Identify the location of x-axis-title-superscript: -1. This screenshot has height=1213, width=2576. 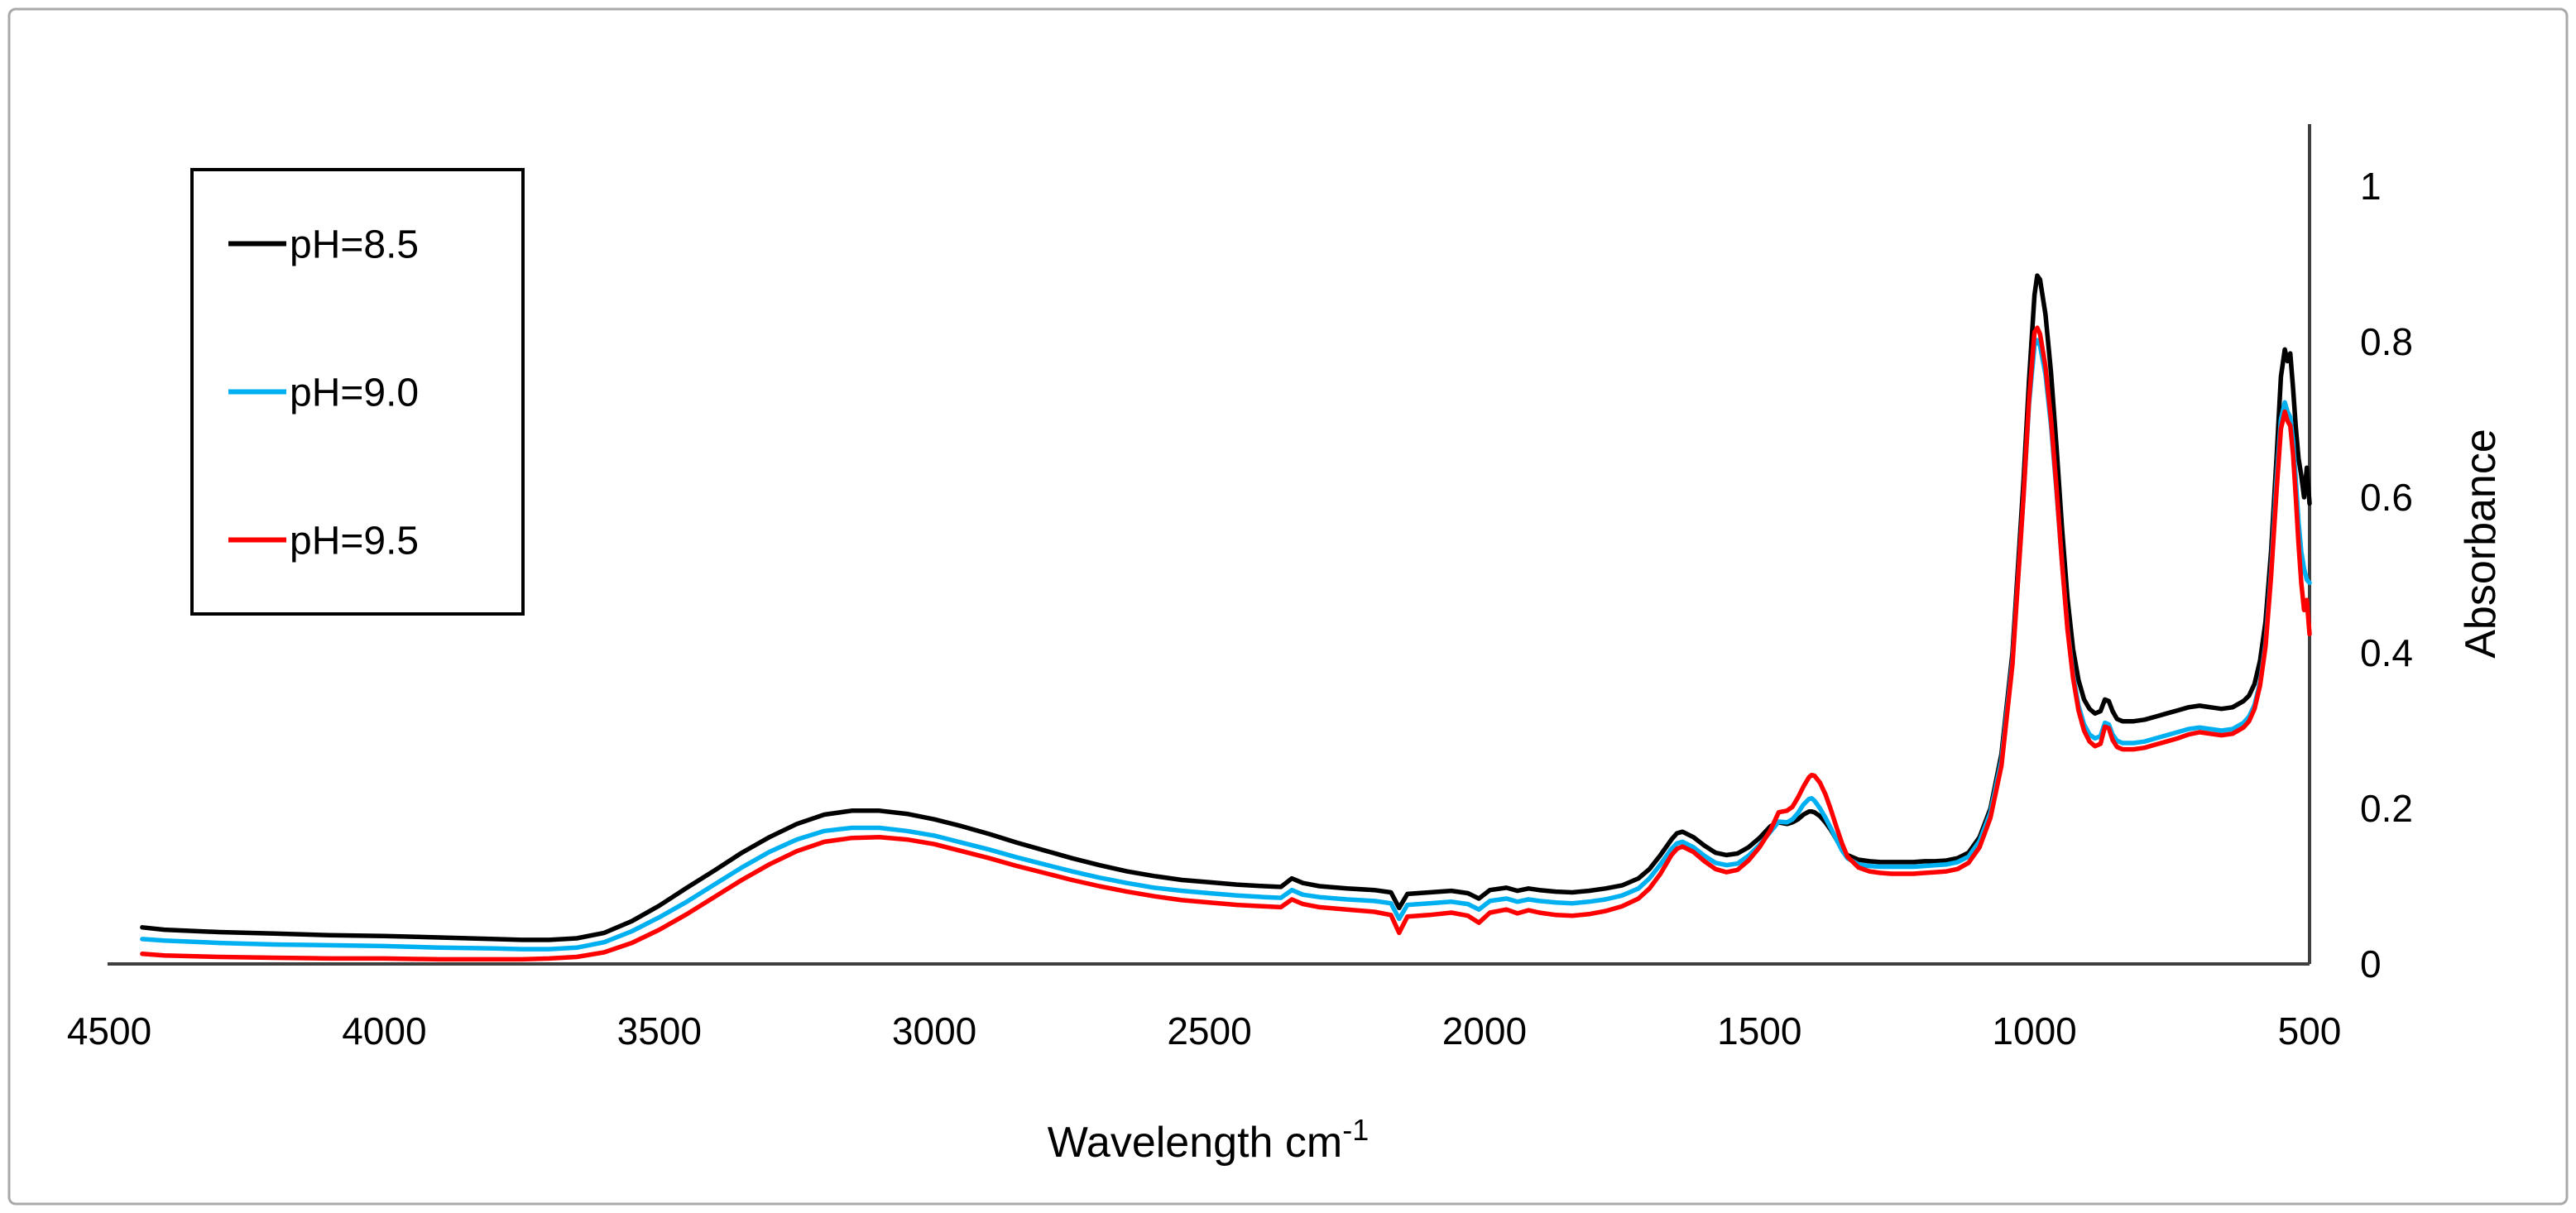
(1356, 1130).